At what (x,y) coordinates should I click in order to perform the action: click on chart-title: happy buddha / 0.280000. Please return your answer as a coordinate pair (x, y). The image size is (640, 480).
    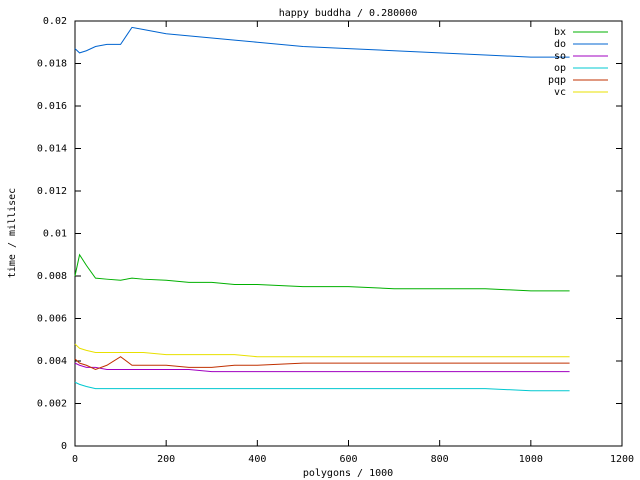
    Looking at the image, I should click on (348, 13).